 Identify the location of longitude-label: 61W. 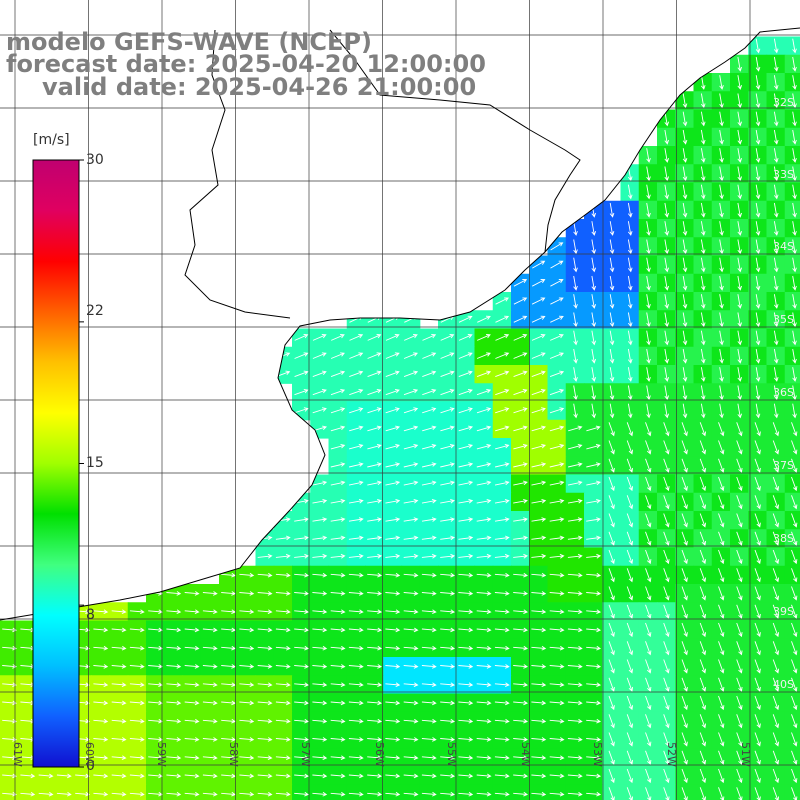
(17, 754).